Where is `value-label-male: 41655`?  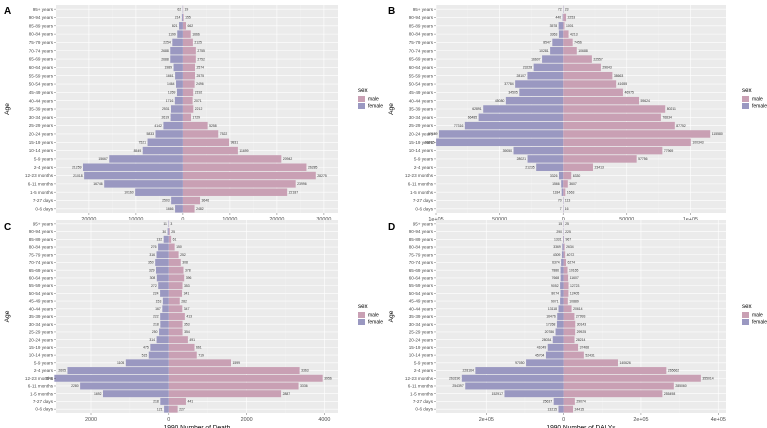 value-label-male: 41655 is located at coordinates (623, 84).